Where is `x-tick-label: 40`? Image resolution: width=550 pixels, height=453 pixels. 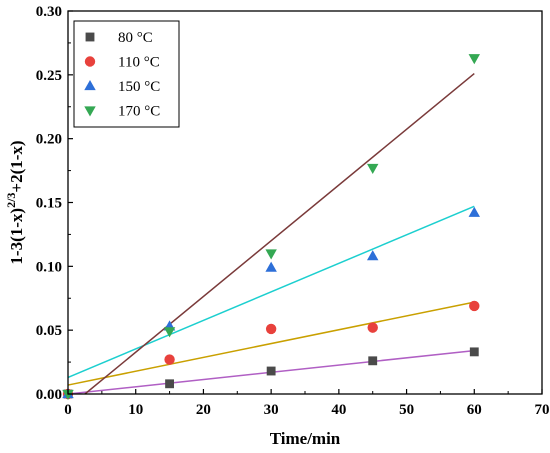
x-tick-label: 40 is located at coordinates (338, 410).